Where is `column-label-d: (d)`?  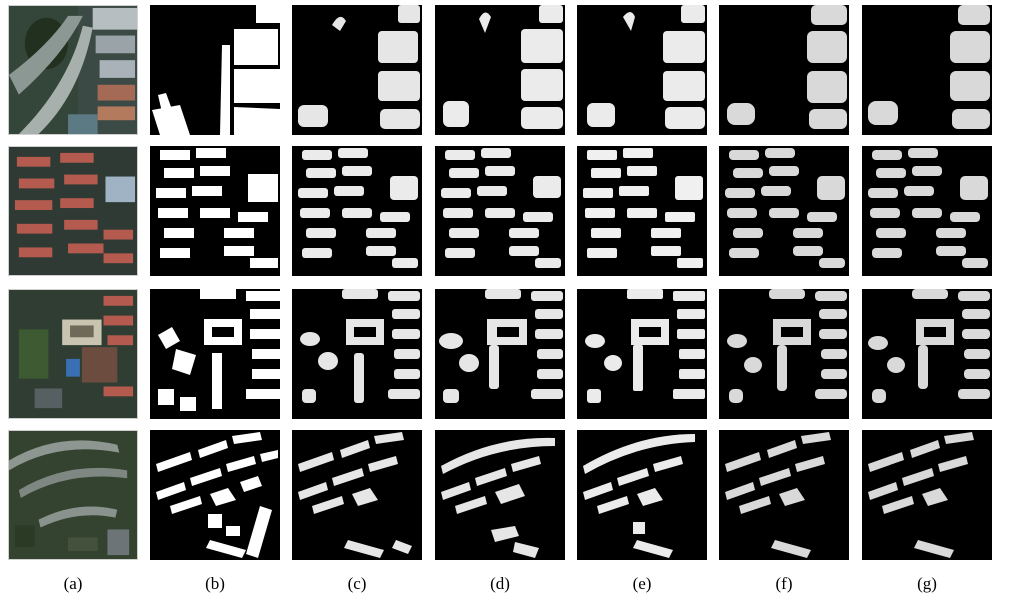 column-label-d: (d) is located at coordinates (500, 583).